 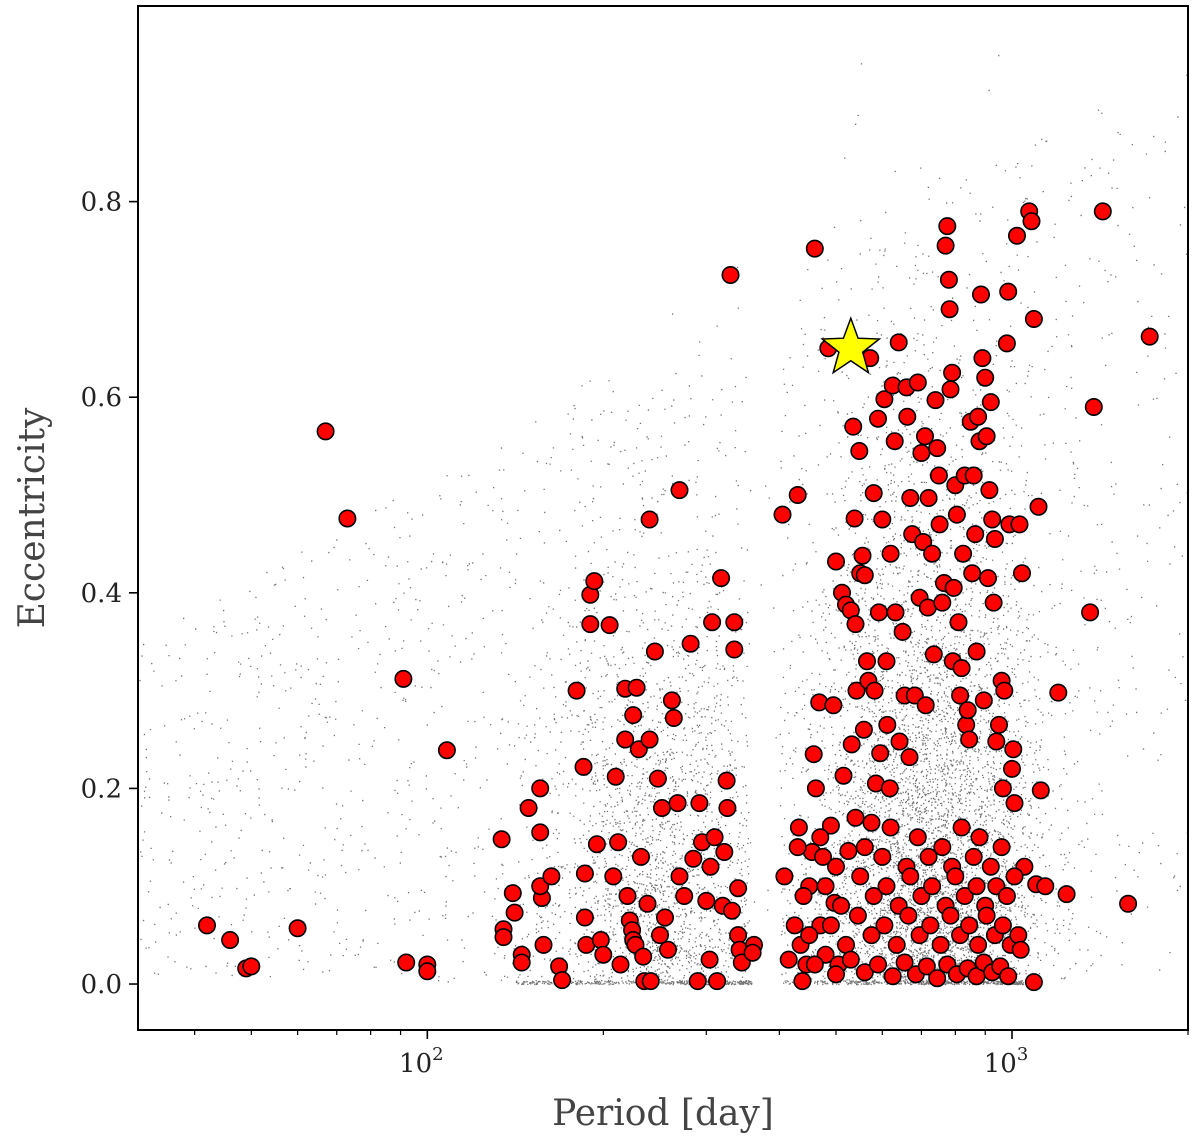 I want to click on y-tick-label: 0.0, so click(x=101, y=985).